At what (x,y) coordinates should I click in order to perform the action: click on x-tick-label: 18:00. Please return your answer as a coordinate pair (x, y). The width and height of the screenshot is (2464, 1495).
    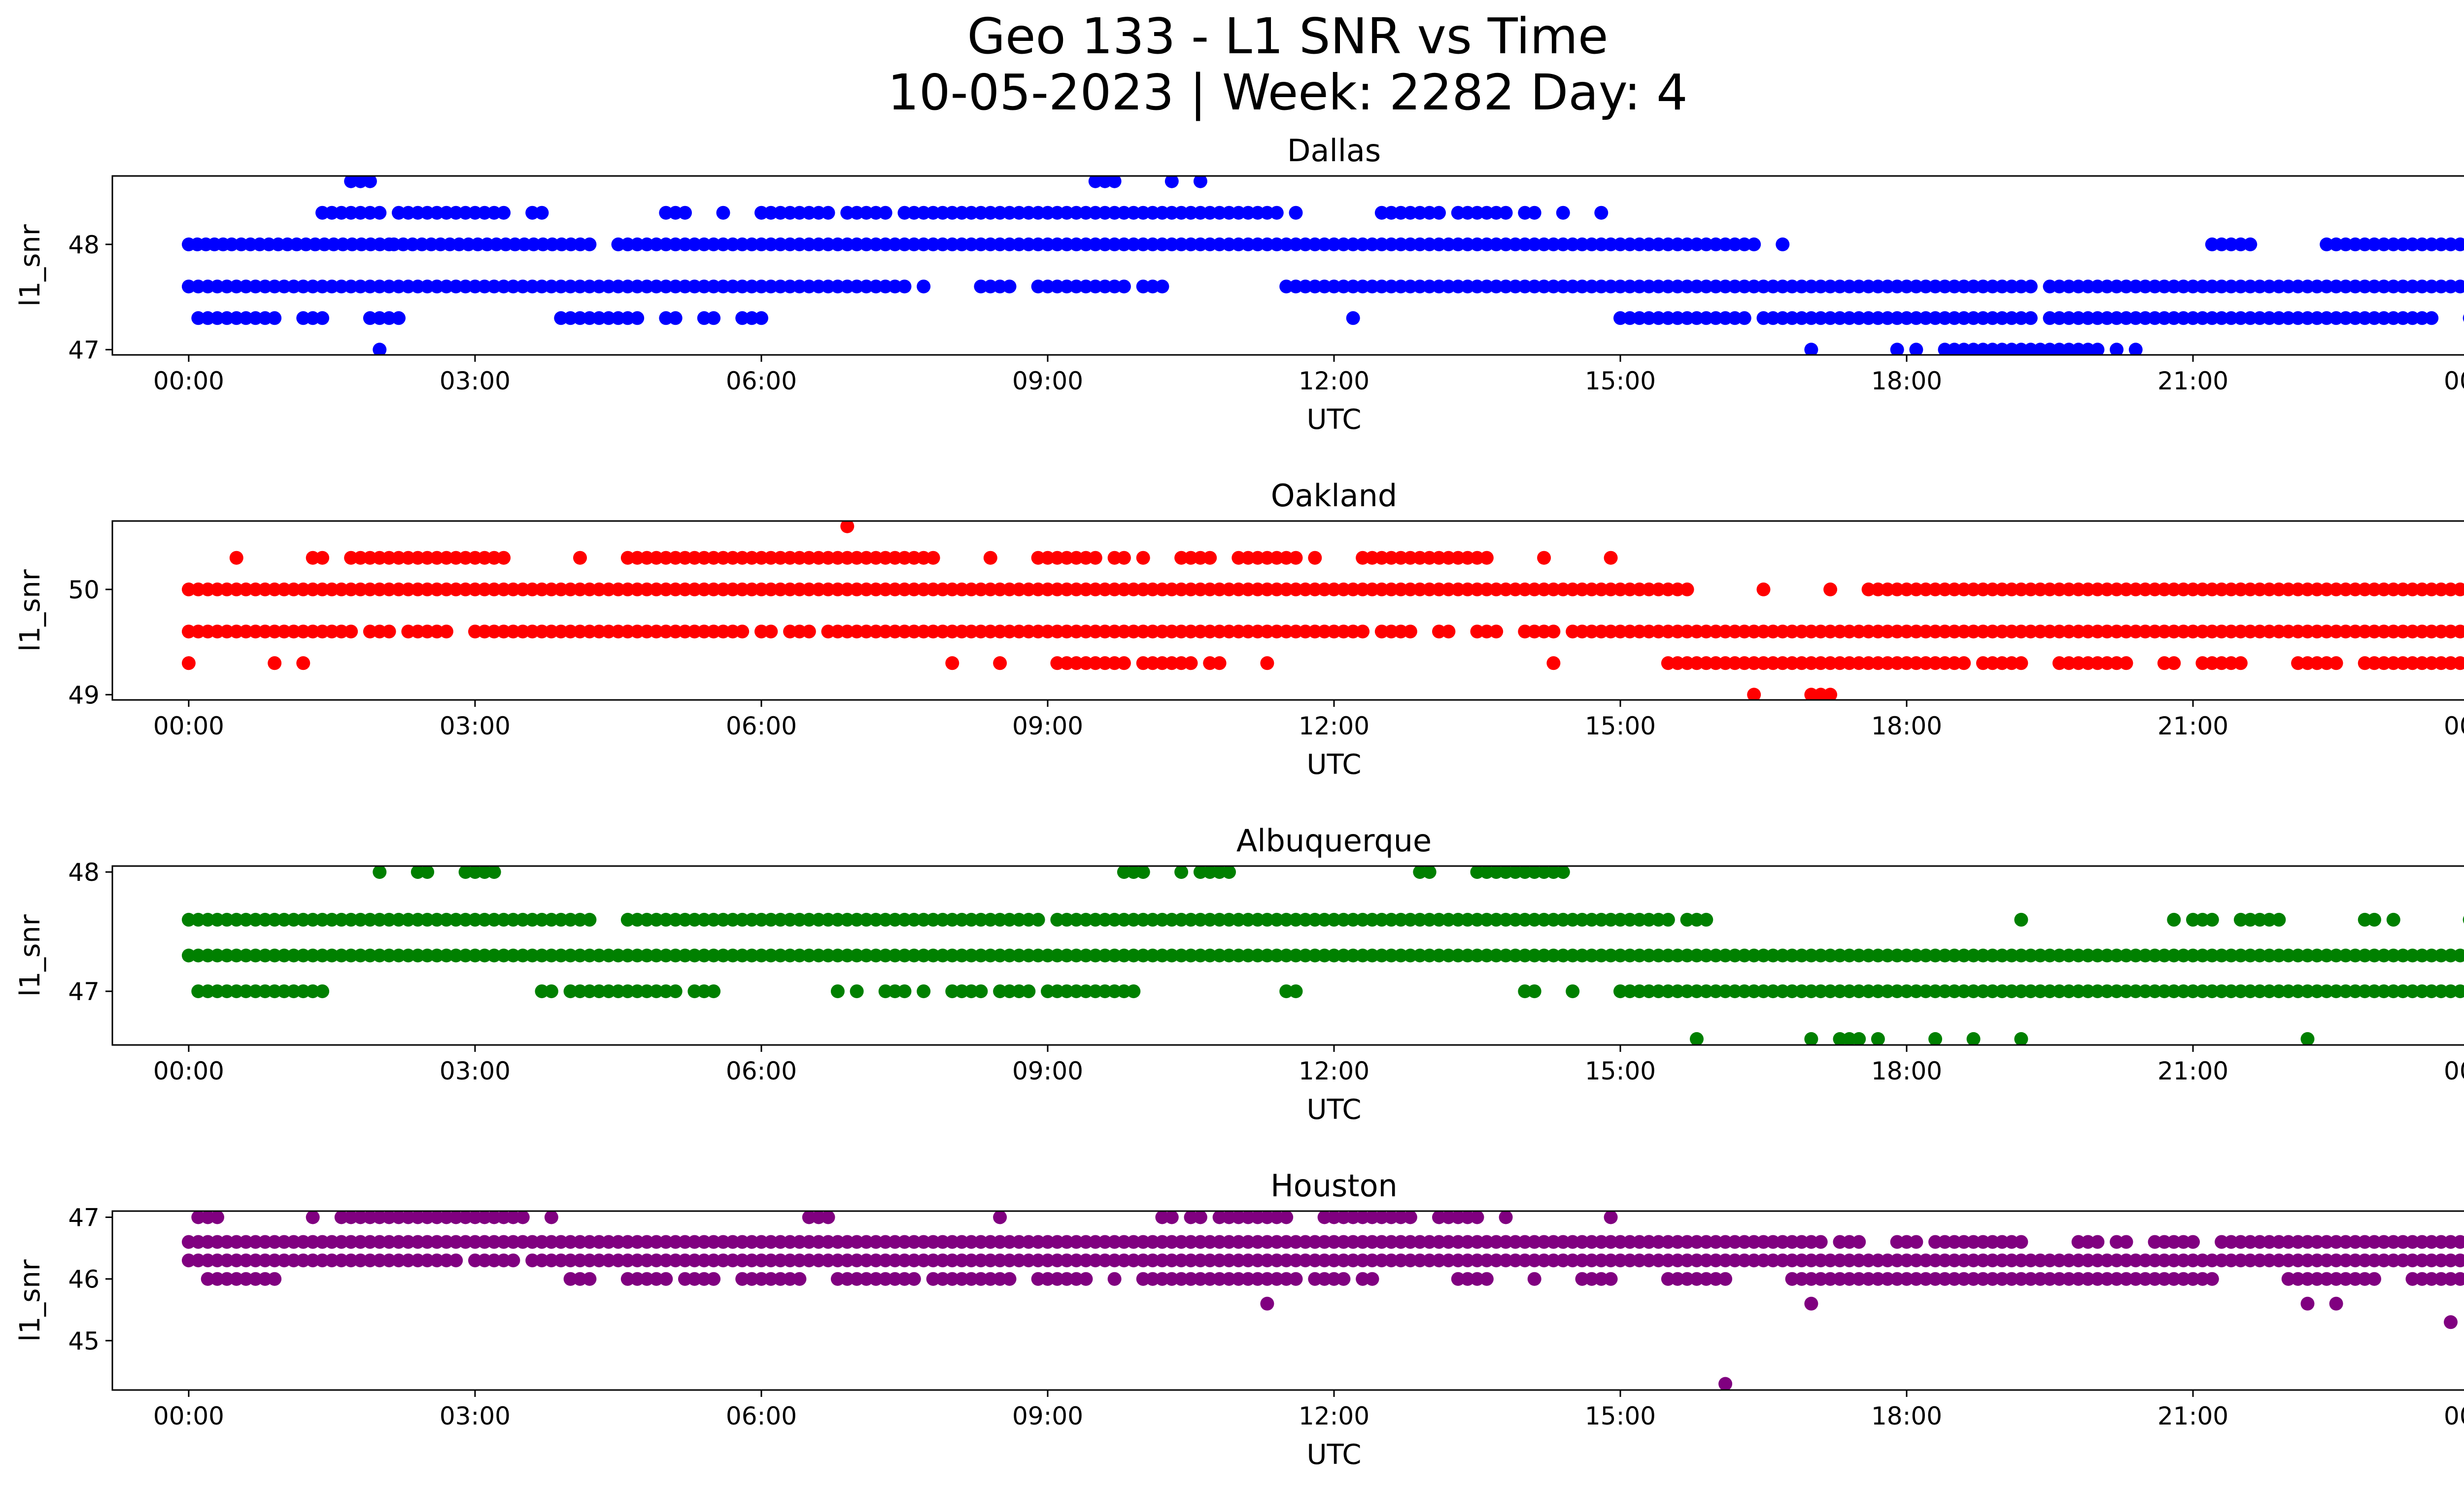
    Looking at the image, I should click on (1906, 726).